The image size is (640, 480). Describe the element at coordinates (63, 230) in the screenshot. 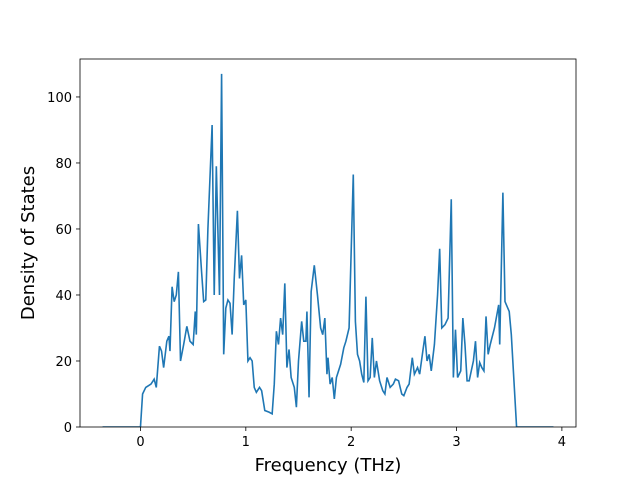

I see `y-tick-label: 60` at that location.